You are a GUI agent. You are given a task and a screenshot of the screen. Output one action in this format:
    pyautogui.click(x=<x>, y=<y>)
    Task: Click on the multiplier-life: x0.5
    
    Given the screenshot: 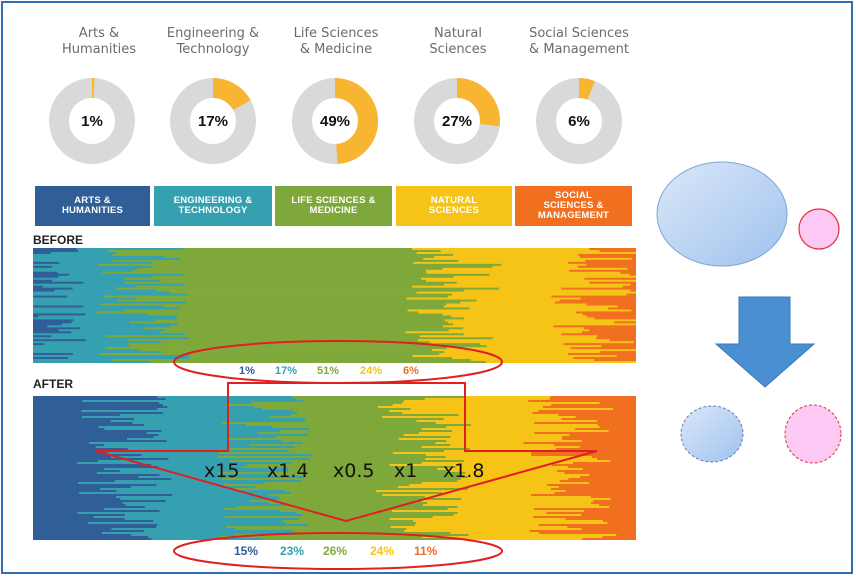 What is the action you would take?
    pyautogui.click(x=354, y=471)
    